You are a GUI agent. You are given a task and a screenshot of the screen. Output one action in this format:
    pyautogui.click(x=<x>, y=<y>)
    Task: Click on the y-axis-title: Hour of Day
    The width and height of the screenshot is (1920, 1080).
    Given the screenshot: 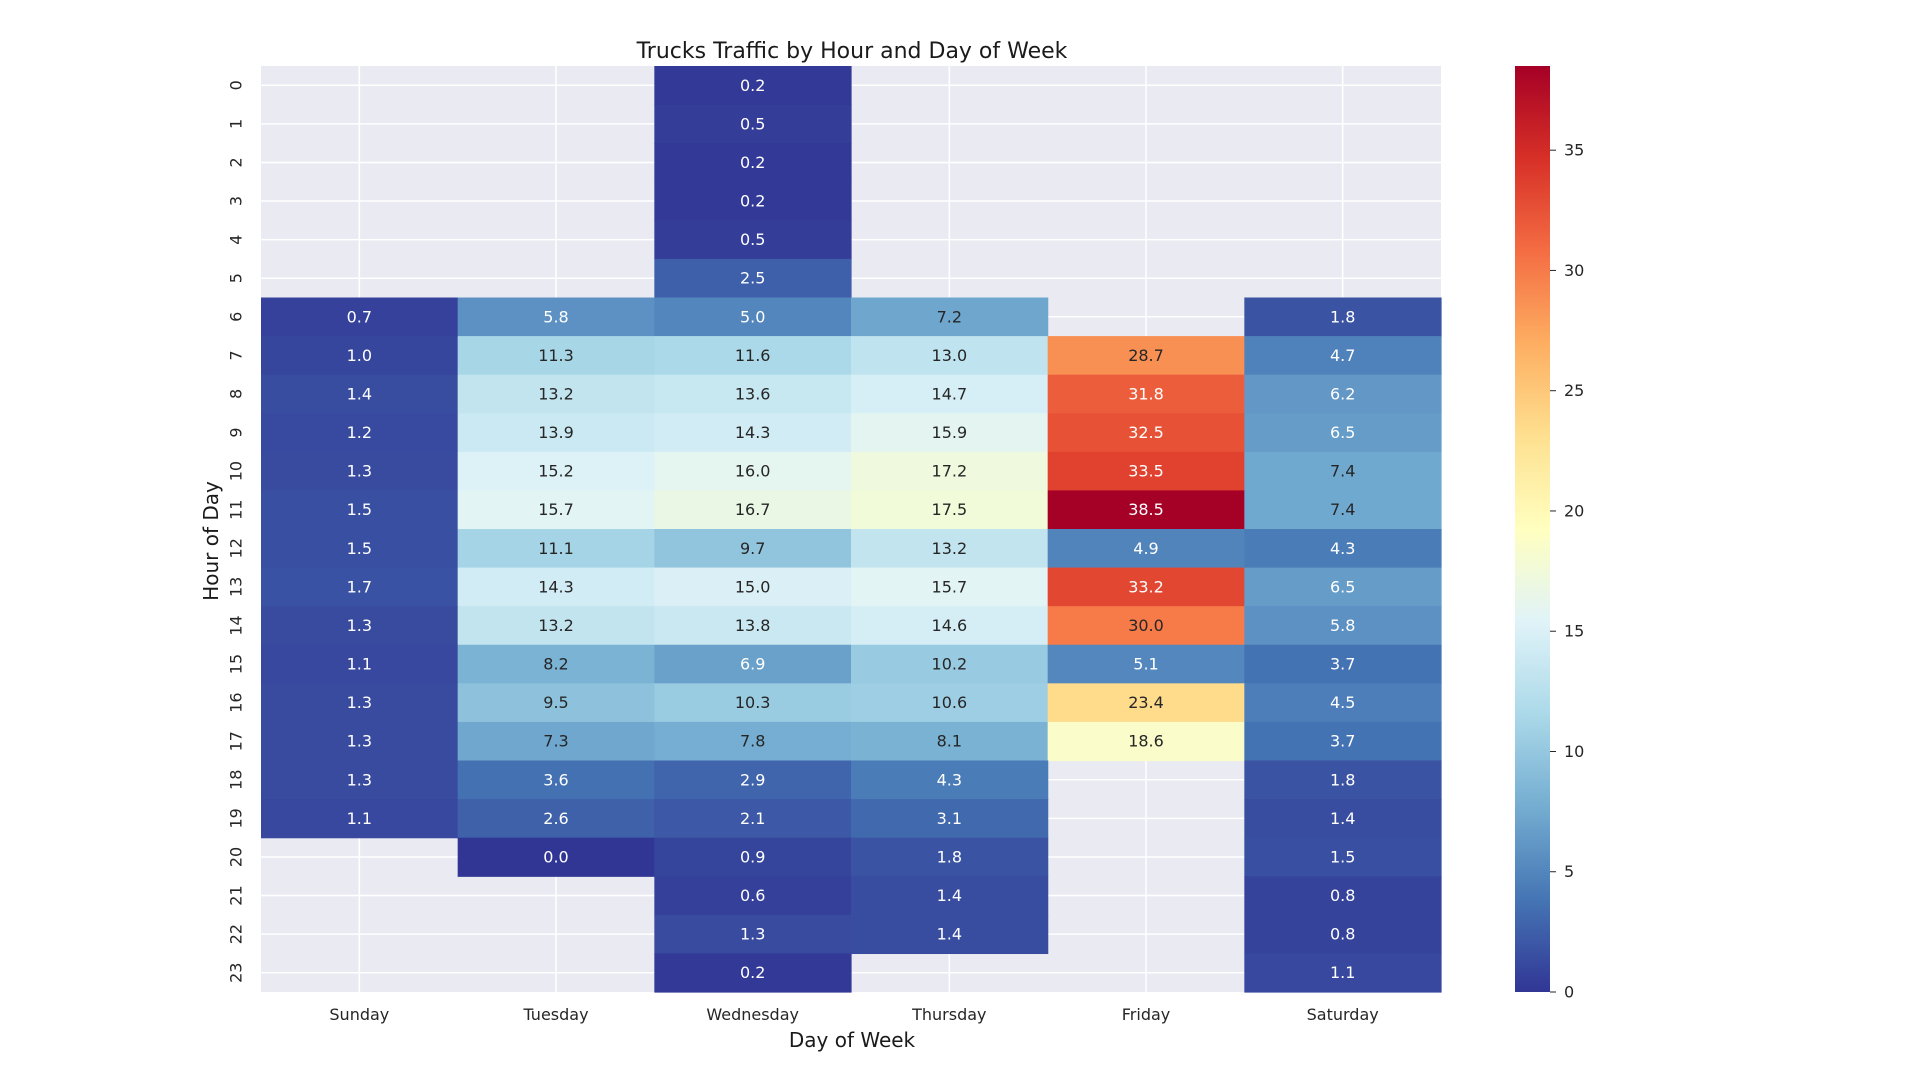 What is the action you would take?
    pyautogui.click(x=211, y=541)
    